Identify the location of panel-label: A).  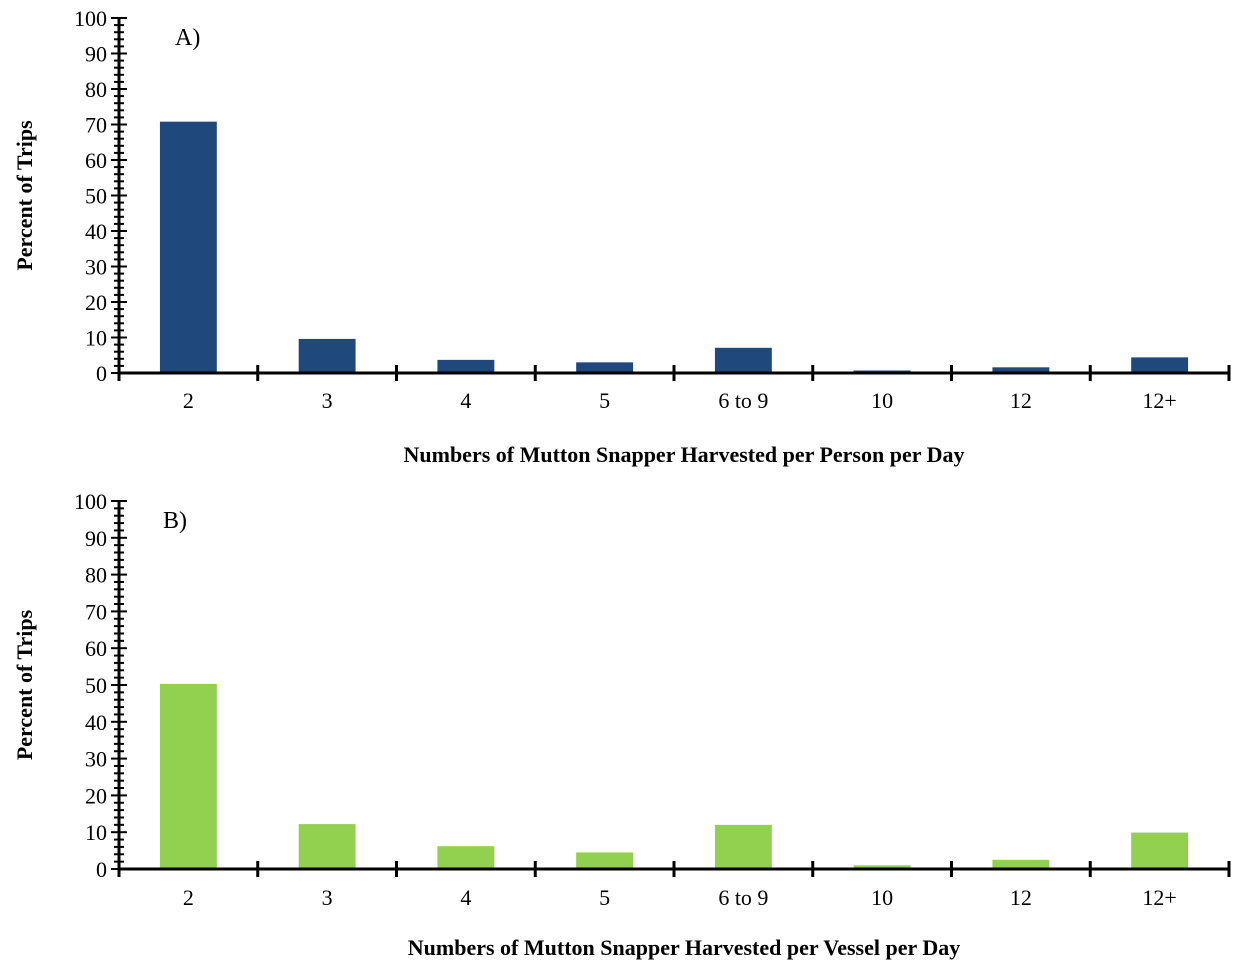
(187, 38).